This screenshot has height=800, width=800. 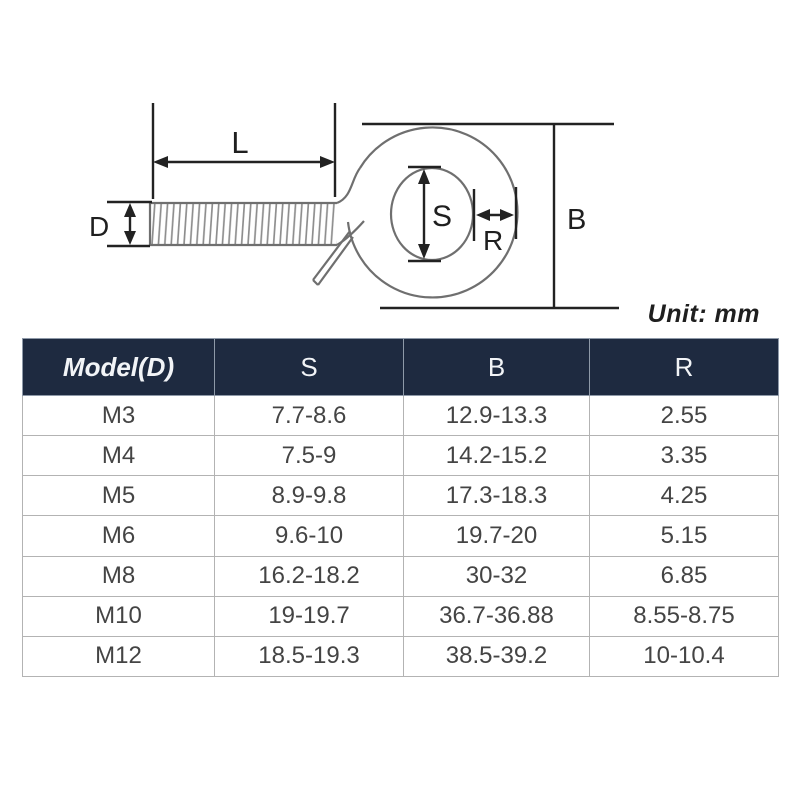 What do you see at coordinates (118, 496) in the screenshot?
I see `cell-model: M5` at bounding box center [118, 496].